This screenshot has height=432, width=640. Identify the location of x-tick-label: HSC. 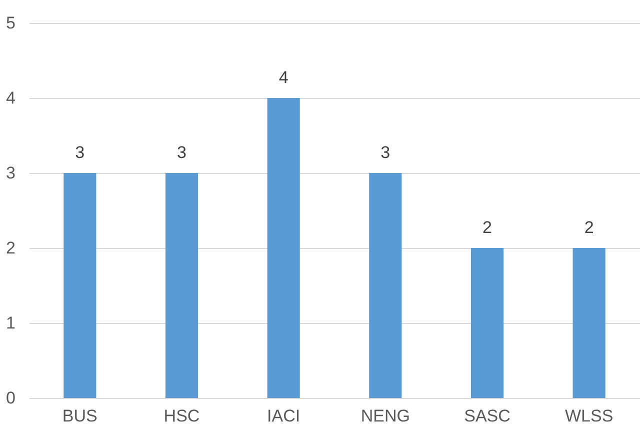
(182, 416).